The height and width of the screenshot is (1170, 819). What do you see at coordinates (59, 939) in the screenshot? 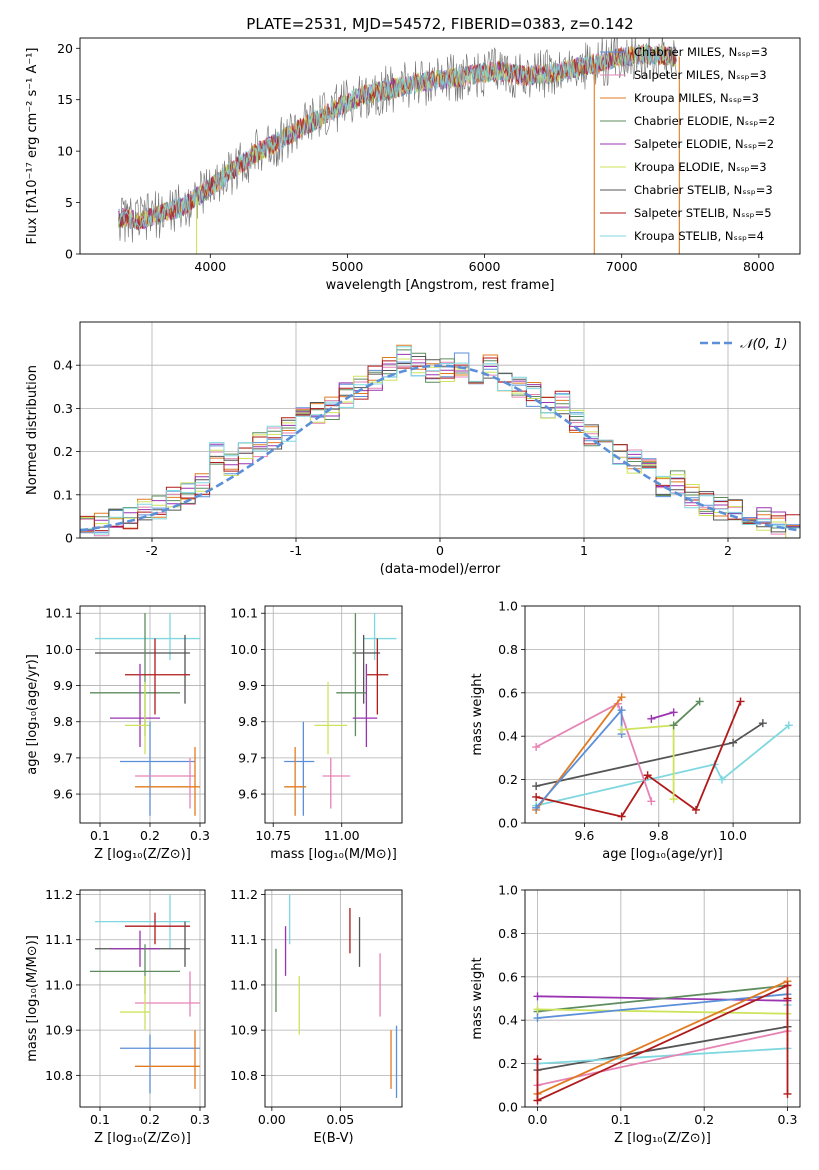
I see `mass-vs-Z-ytick-label: 11.1` at bounding box center [59, 939].